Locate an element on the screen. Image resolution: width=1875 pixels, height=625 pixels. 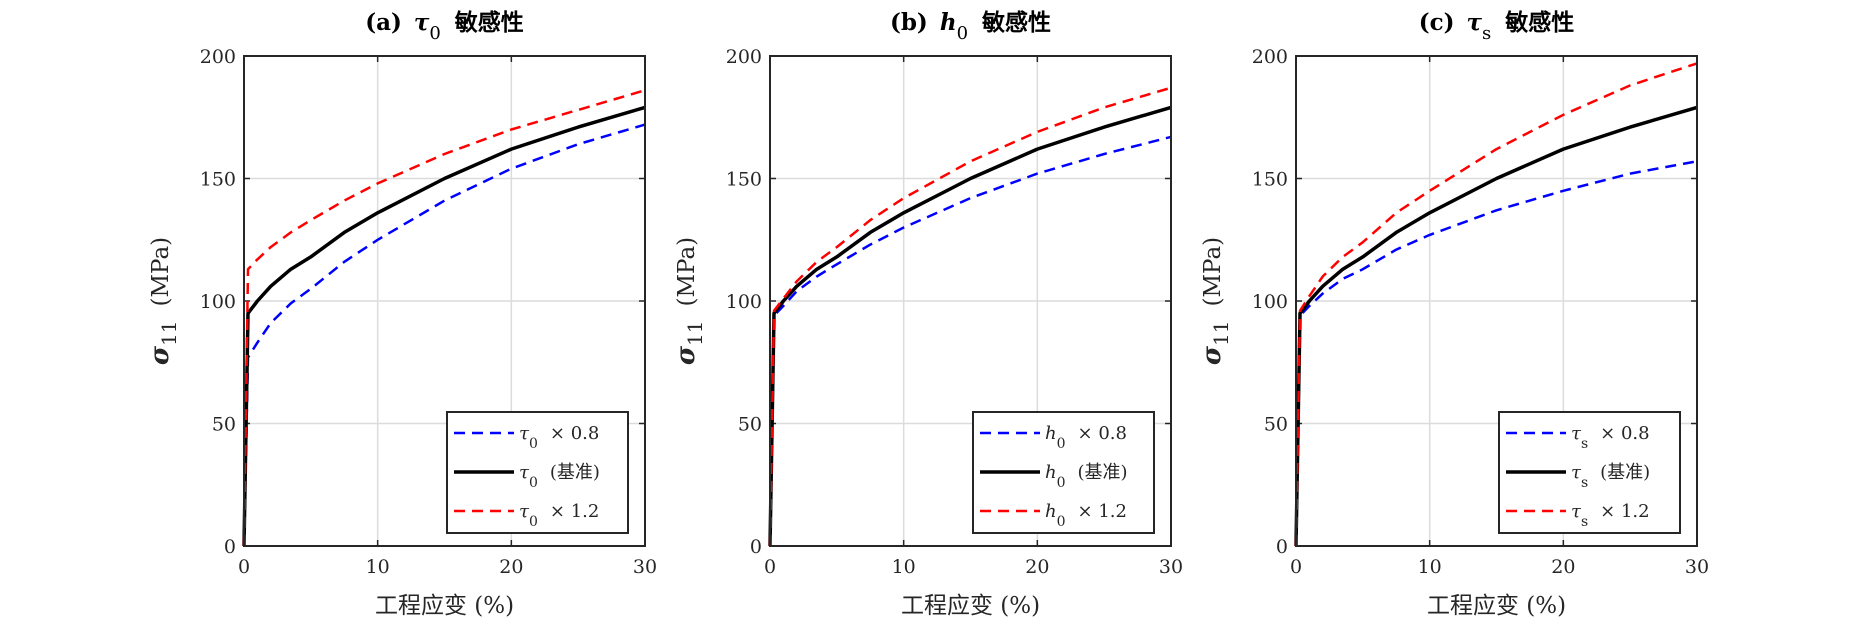
legend-entry-0: τs × 0.8 is located at coordinates (1610, 437).